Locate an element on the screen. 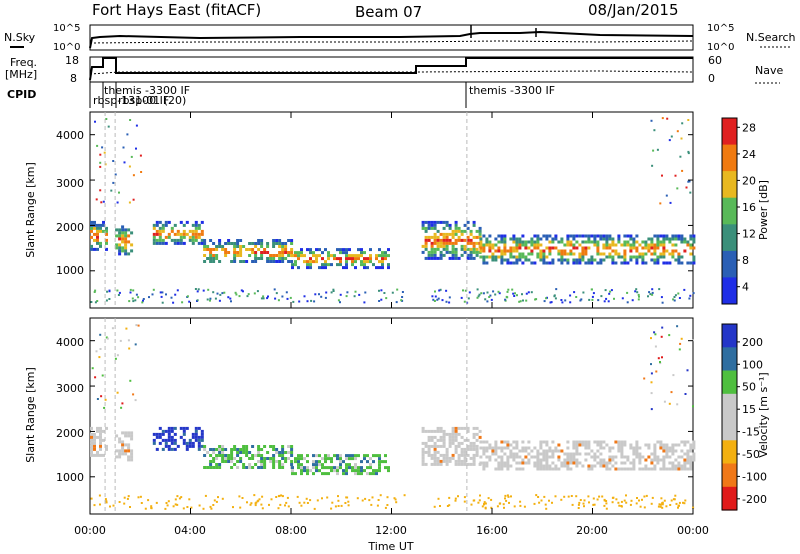  cpid-entry-2: rbsp-13100 IF is located at coordinates (131, 100).